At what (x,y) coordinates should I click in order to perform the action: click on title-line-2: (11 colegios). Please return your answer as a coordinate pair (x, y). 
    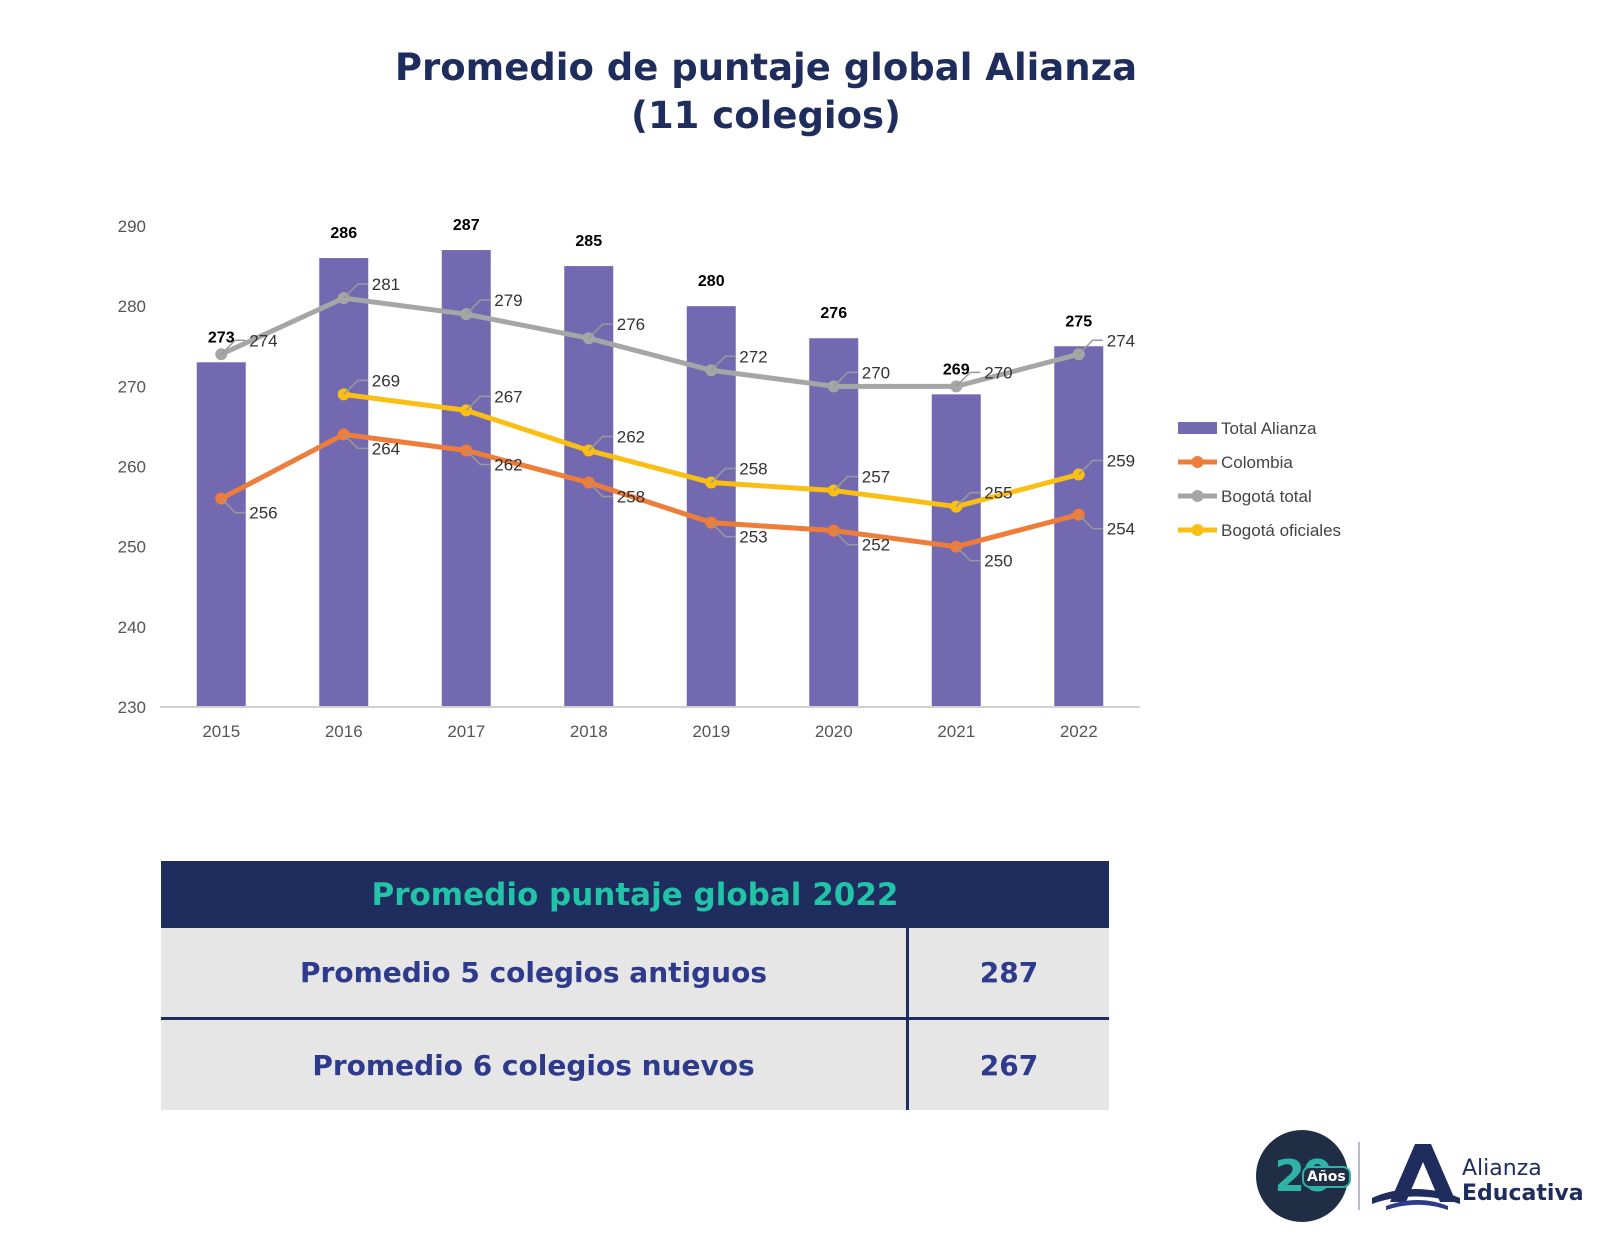
    Looking at the image, I should click on (766, 115).